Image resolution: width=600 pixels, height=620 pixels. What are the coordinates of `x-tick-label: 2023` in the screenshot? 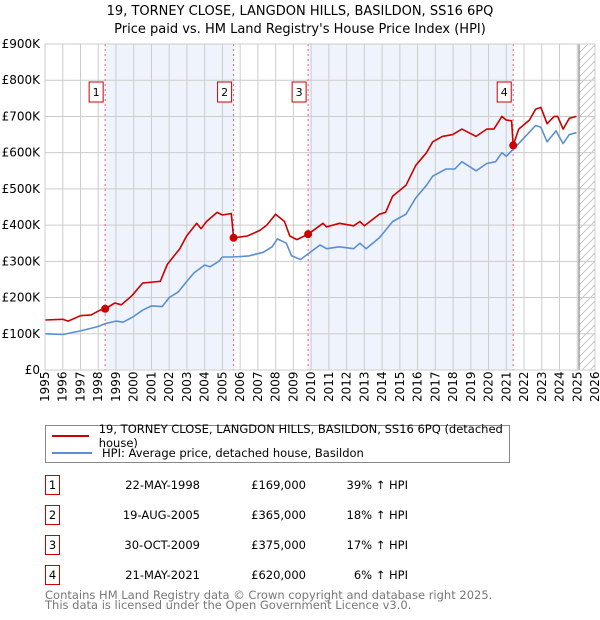 It's located at (542, 386).